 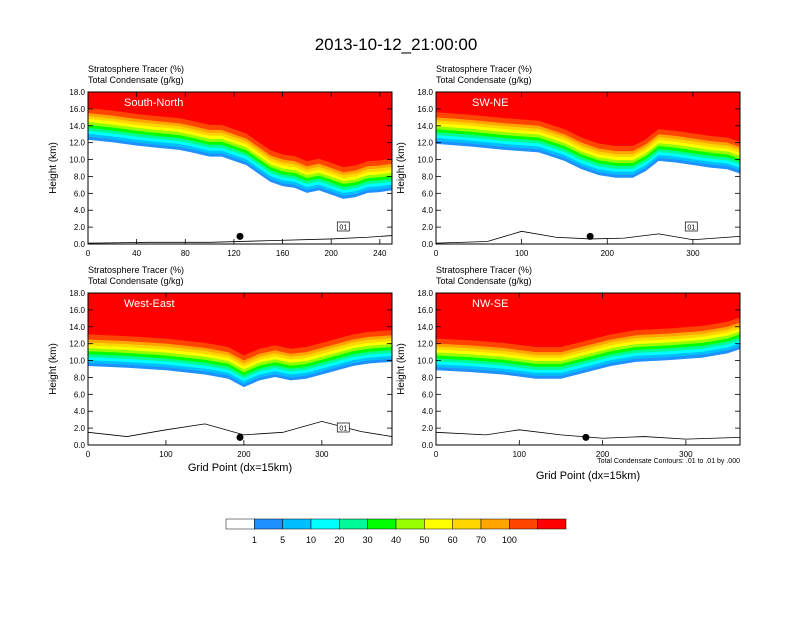 I want to click on panel-label: SW-NE, so click(x=490, y=103).